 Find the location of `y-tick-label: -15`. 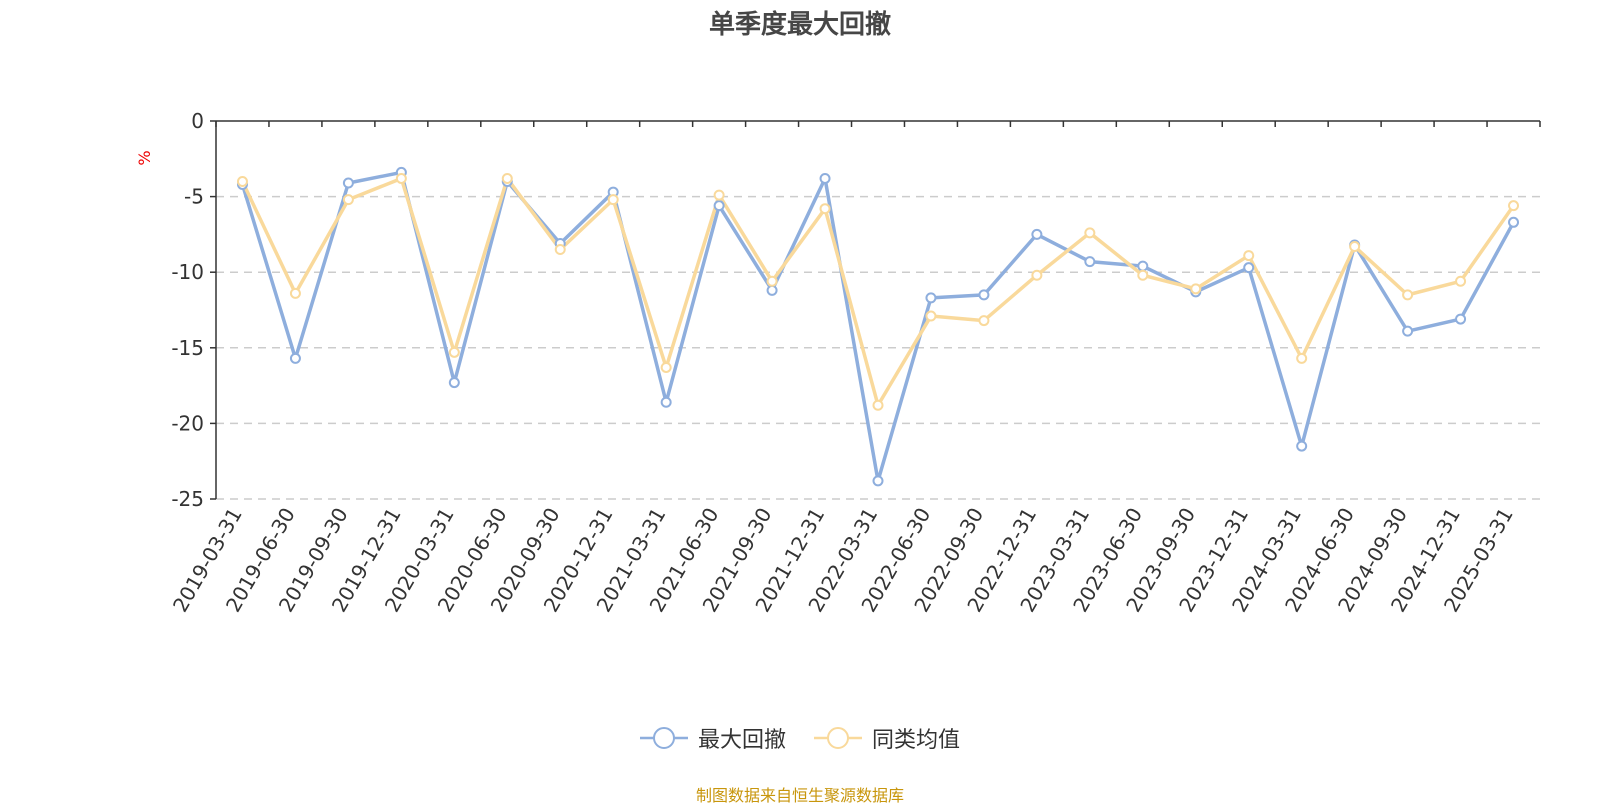

y-tick-label: -15 is located at coordinates (187, 348).